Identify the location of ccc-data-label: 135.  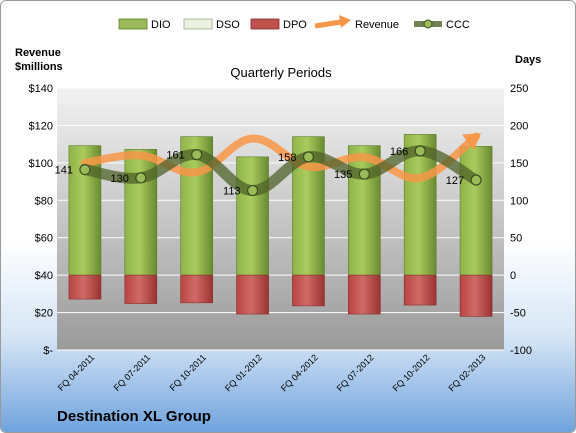
(343, 175).